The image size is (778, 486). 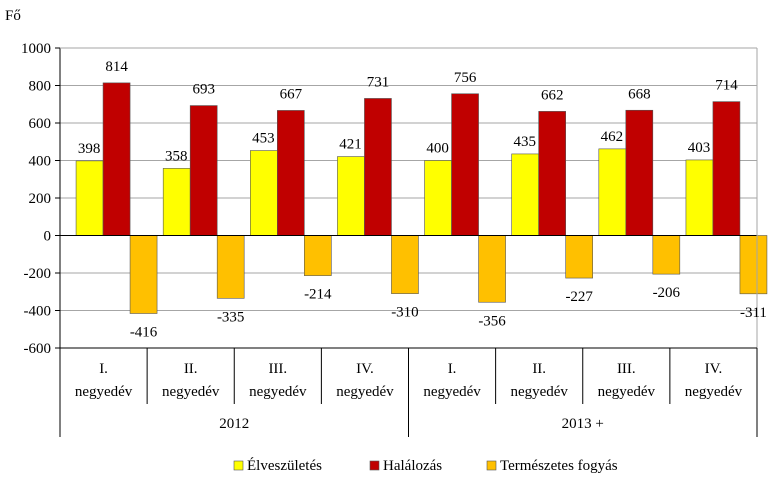 I want to click on data-label: 398, so click(x=89, y=149).